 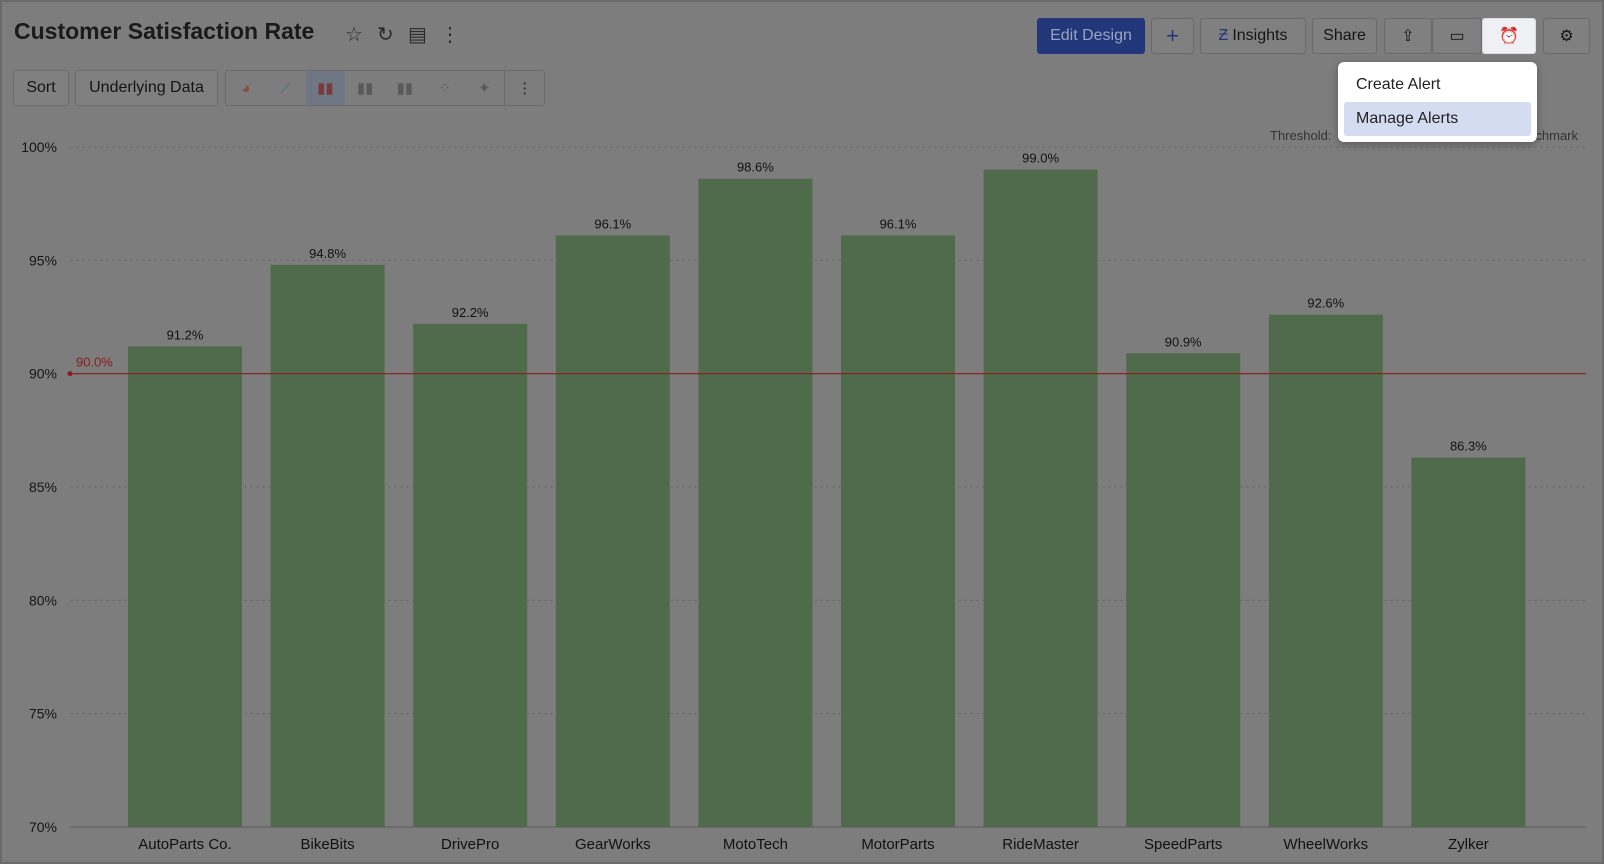 What do you see at coordinates (755, 844) in the screenshot?
I see `x-tick-label: MotoTech` at bounding box center [755, 844].